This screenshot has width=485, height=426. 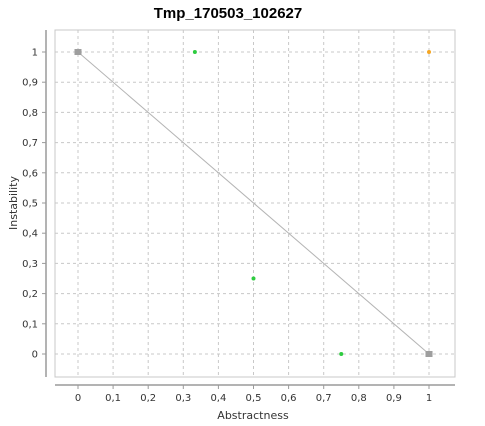 I want to click on y-tick-label: 0,5, so click(x=30, y=204).